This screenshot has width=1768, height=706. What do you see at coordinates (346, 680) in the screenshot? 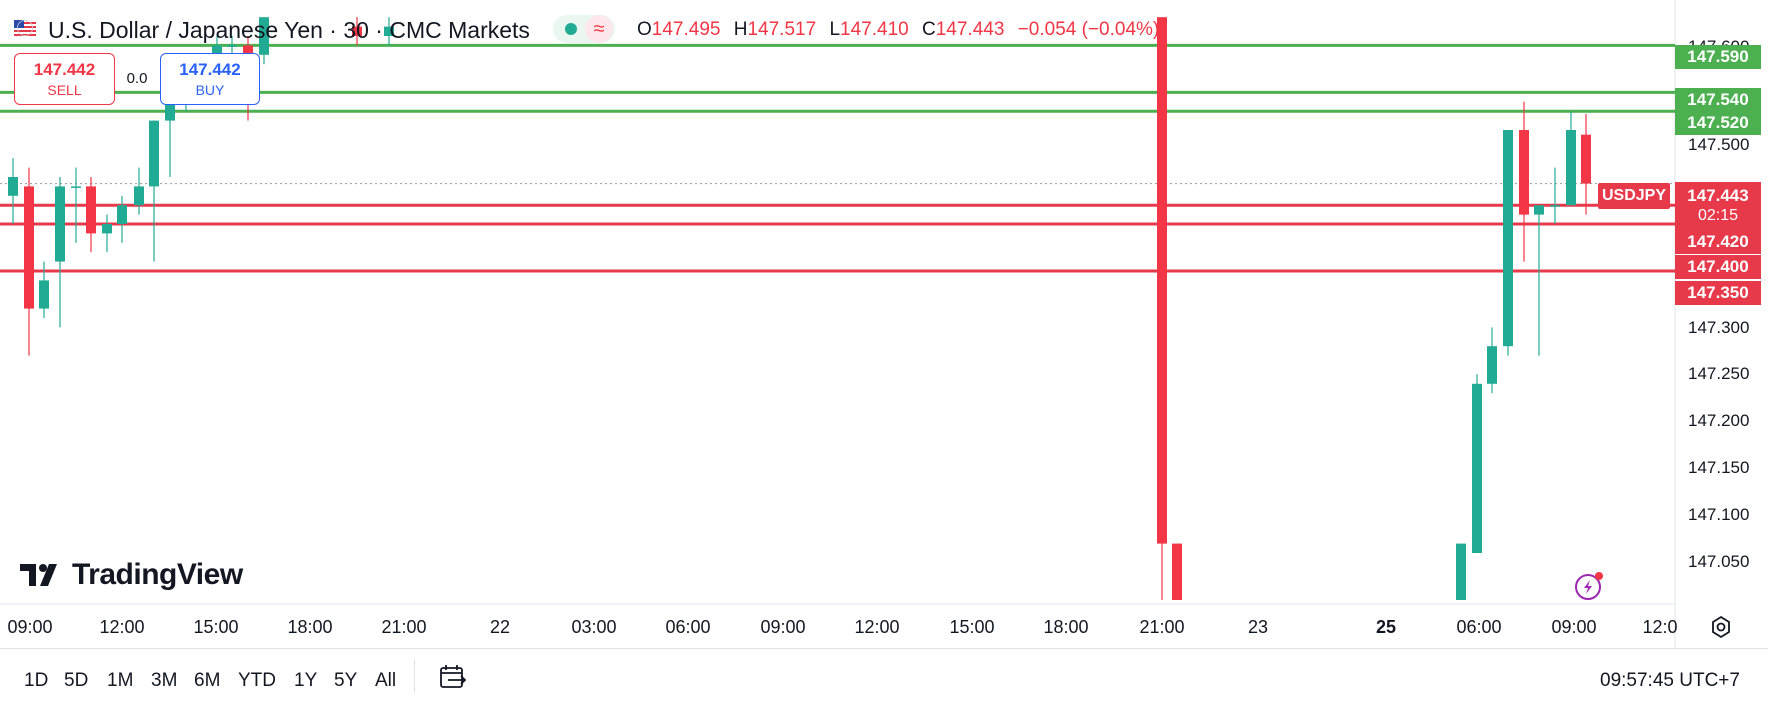
I see `range-button-5y: 5Y` at bounding box center [346, 680].